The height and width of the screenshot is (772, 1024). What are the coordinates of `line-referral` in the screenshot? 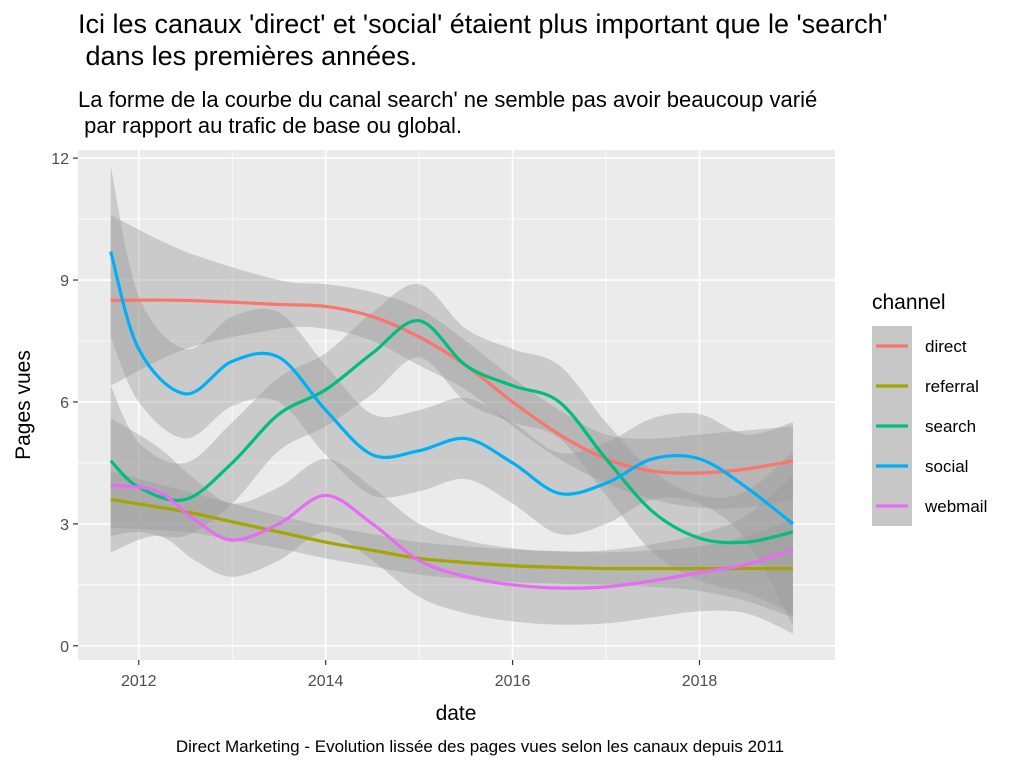 It's located at (451, 534).